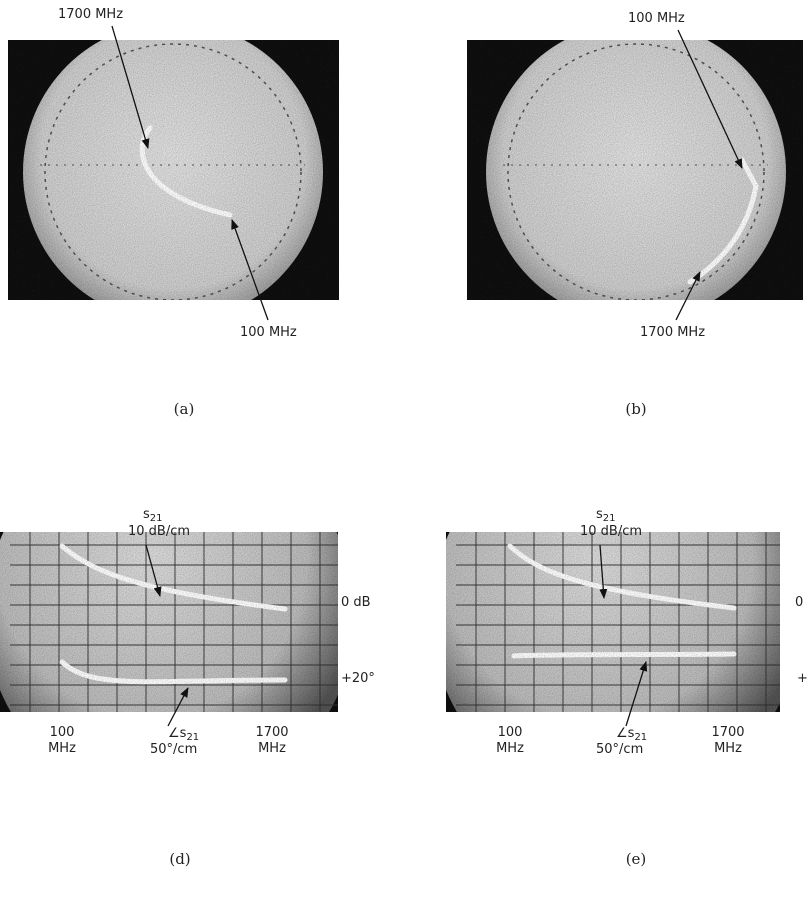 The height and width of the screenshot is (908, 809). Describe the element at coordinates (636, 859) in the screenshot. I see `panel-caption: (e)` at that location.